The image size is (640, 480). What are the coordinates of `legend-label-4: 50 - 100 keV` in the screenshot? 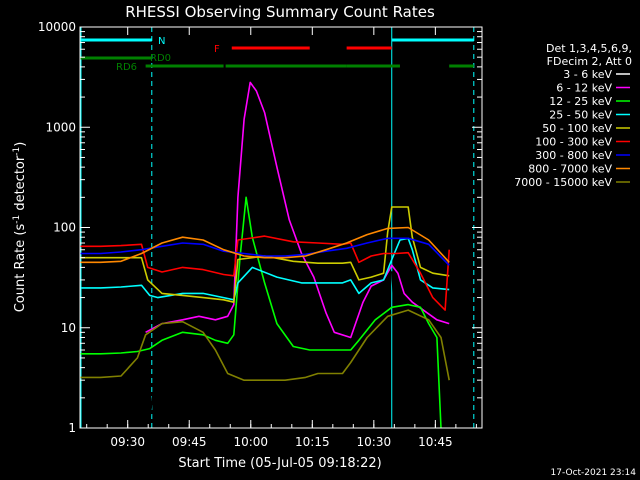 It's located at (577, 128).